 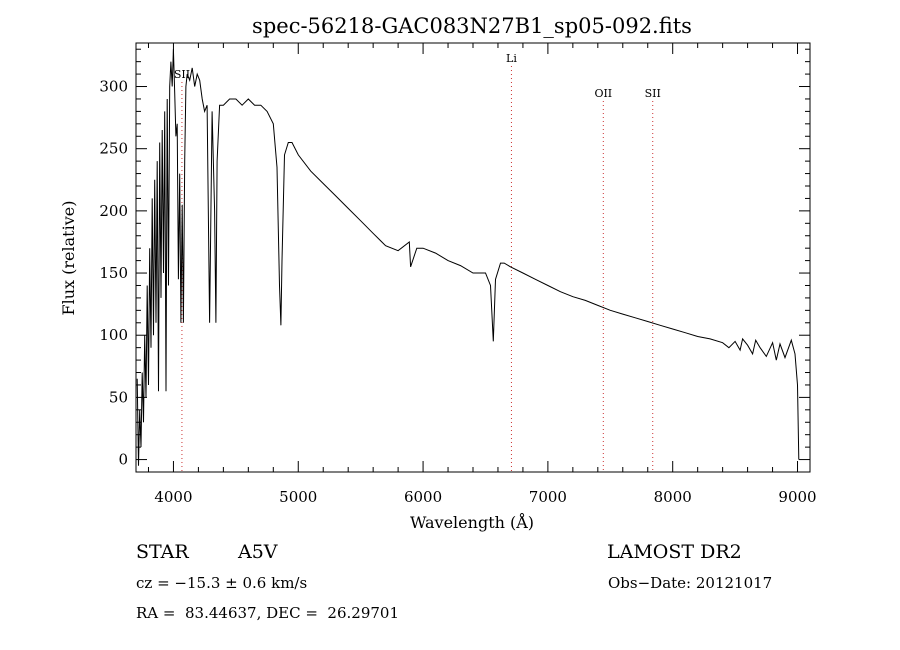 What do you see at coordinates (113, 273) in the screenshot?
I see `y-tick-label: 150` at bounding box center [113, 273].